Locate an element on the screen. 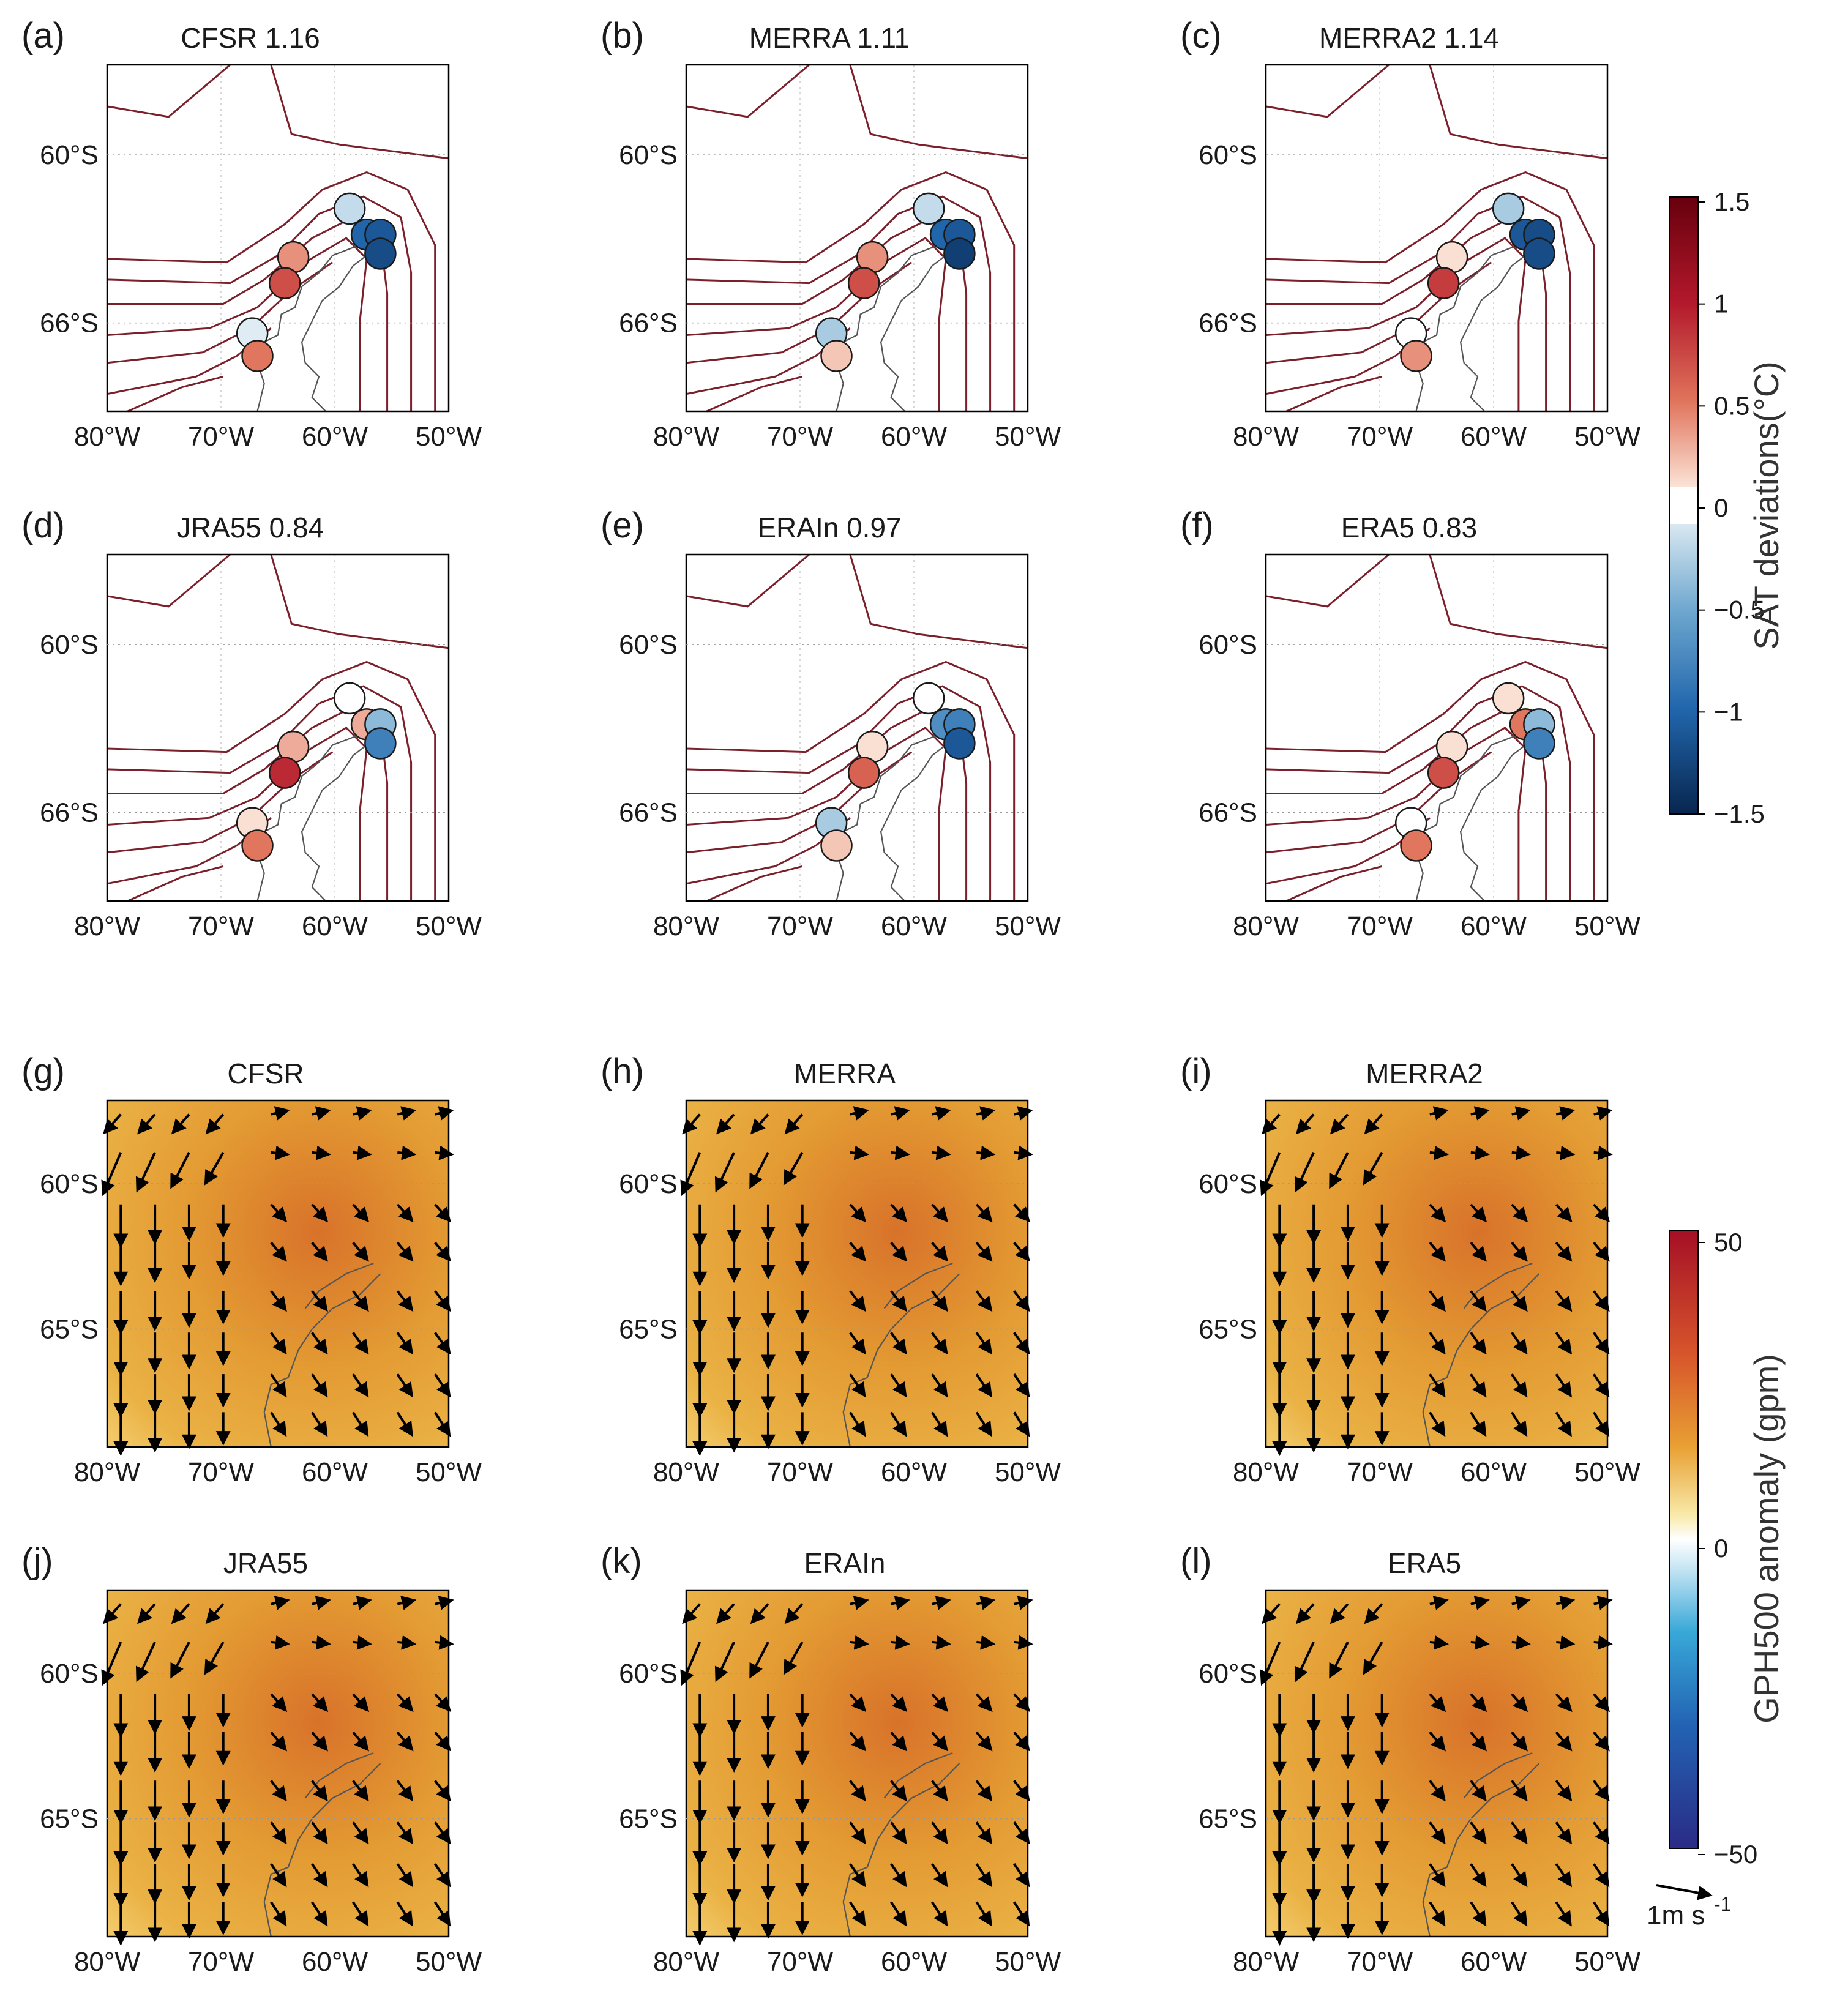  panel-title: ERA5 is located at coordinates (1424, 1563).